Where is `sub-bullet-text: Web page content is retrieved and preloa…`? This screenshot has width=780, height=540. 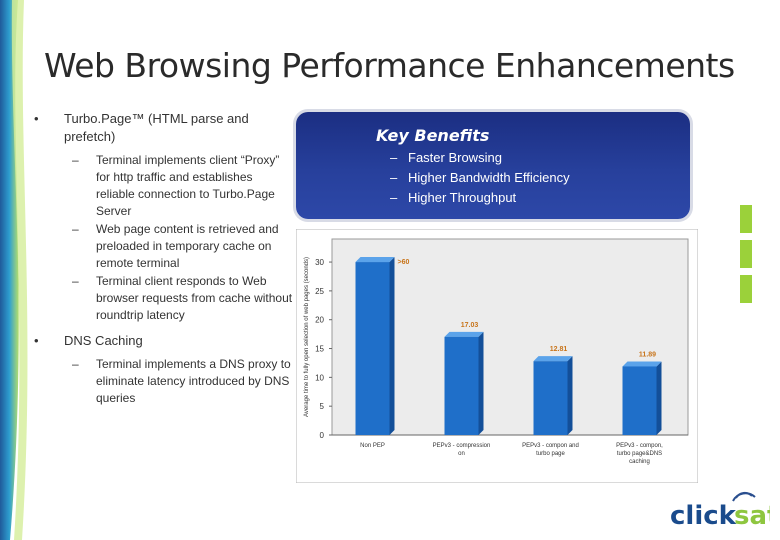 sub-bullet-text: Web page content is retrieved and preloa… is located at coordinates (187, 246).